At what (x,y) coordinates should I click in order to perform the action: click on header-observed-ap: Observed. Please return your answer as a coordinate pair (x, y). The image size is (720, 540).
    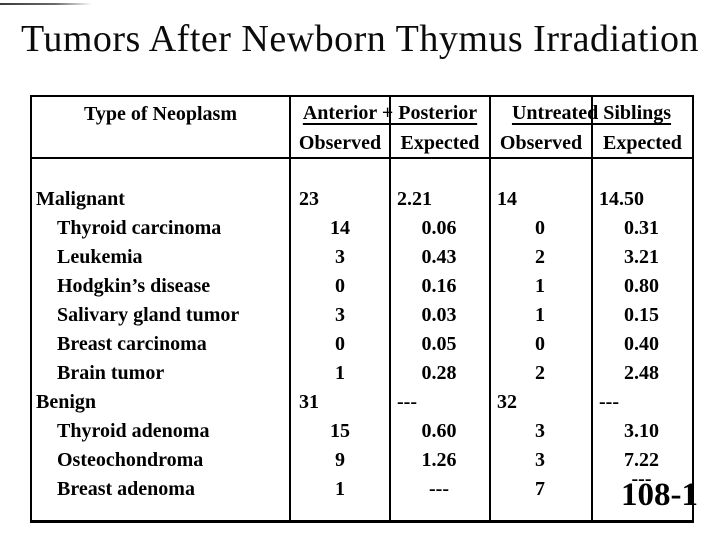
    Looking at the image, I should click on (340, 143).